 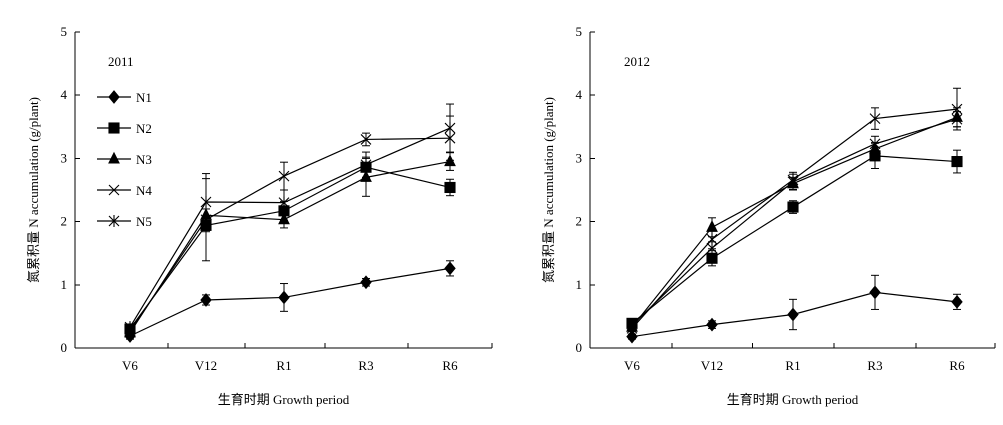 What do you see at coordinates (144, 128) in the screenshot?
I see `legend-label-N2: N2` at bounding box center [144, 128].